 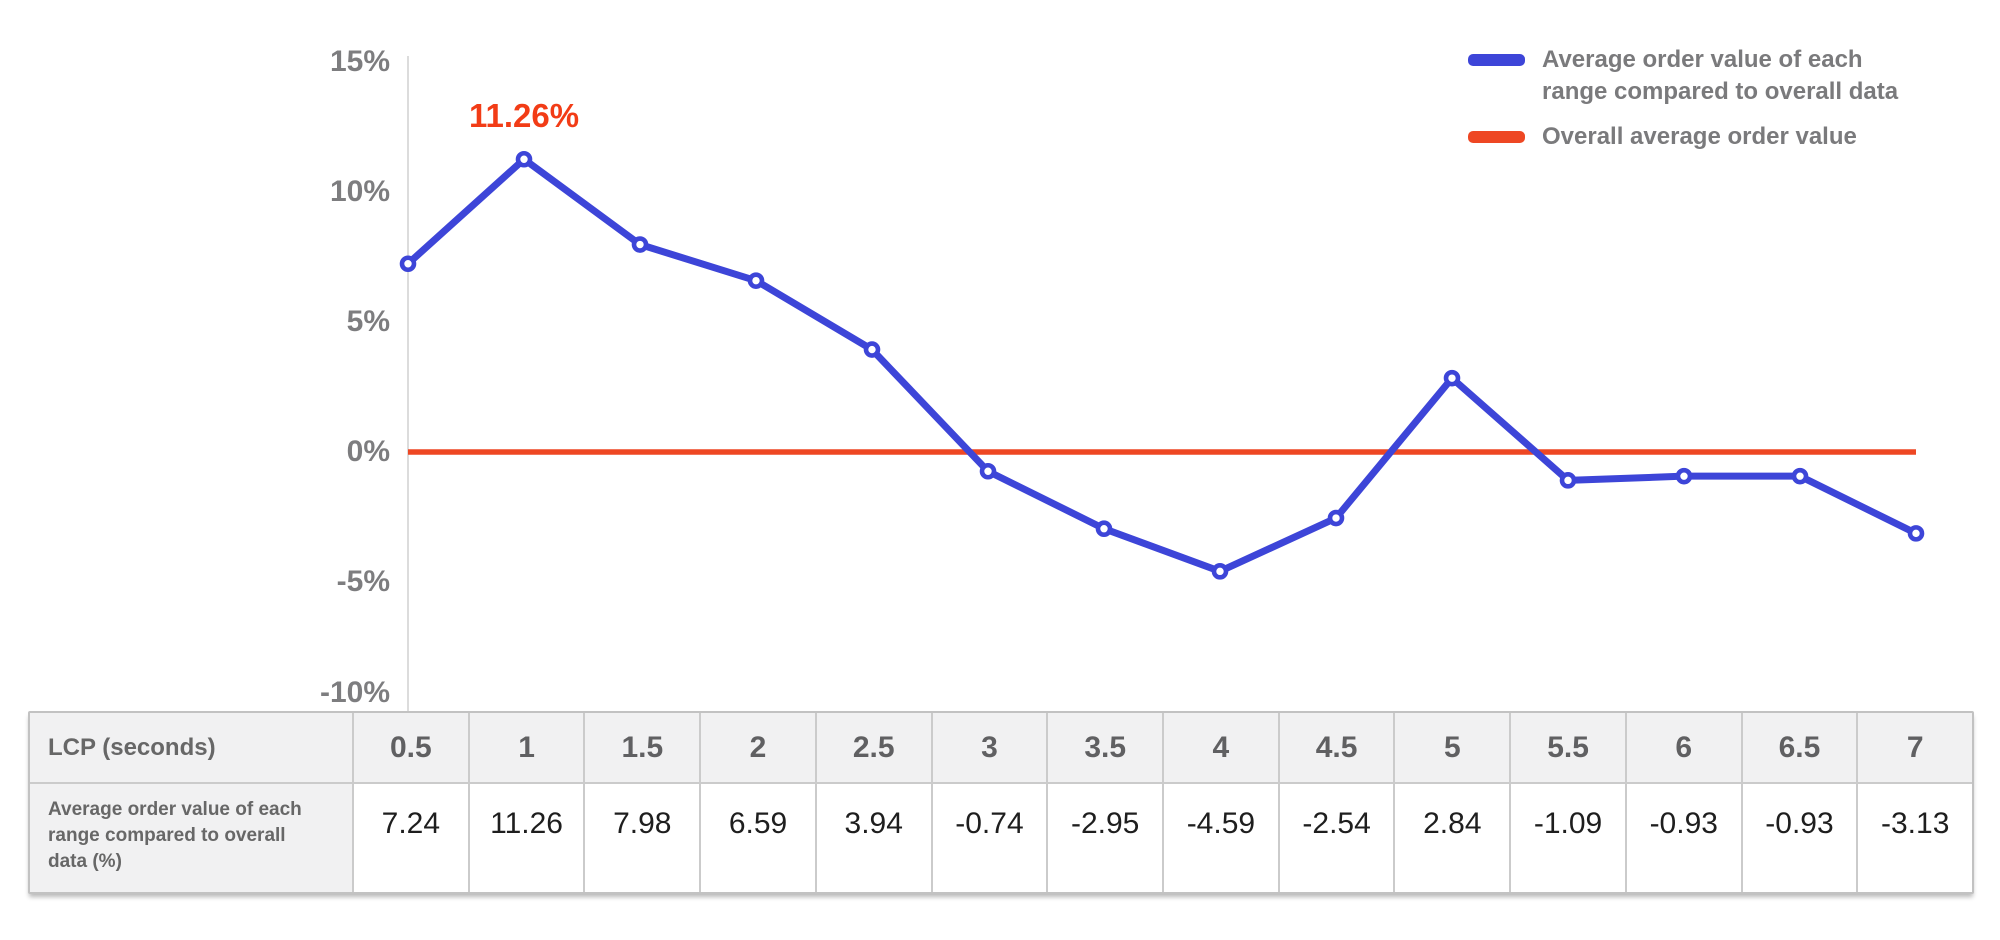 I want to click on lcp-column-header: 5.5, so click(x=1567, y=747).